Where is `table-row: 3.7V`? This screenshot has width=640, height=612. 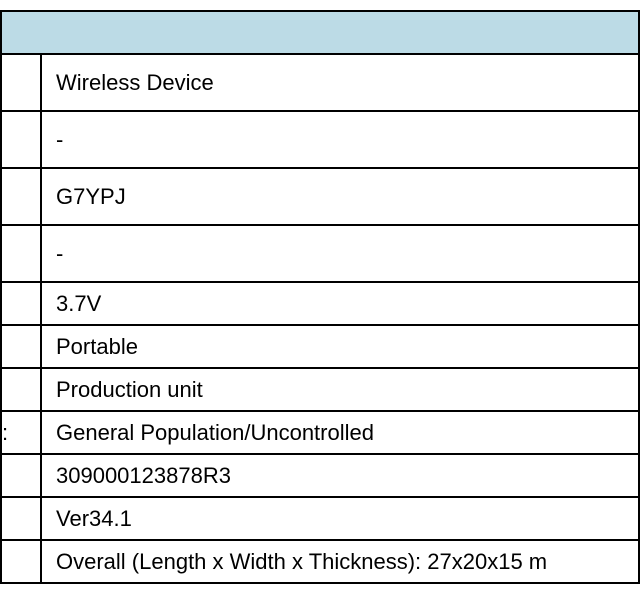
table-row: 3.7V is located at coordinates (320, 303).